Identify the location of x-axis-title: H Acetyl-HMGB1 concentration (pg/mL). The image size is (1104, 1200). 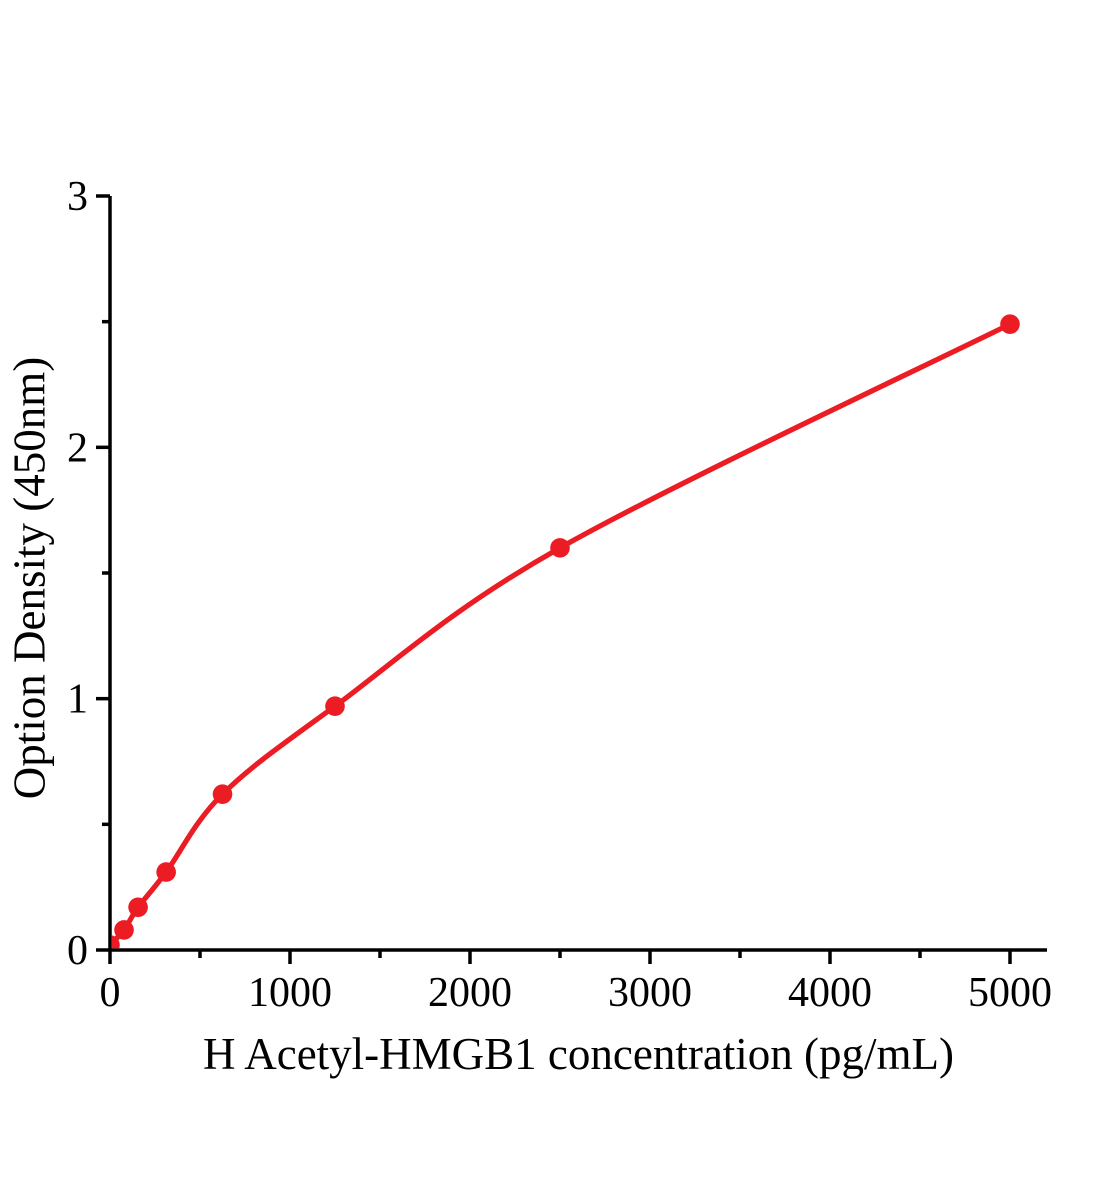
(578, 1054).